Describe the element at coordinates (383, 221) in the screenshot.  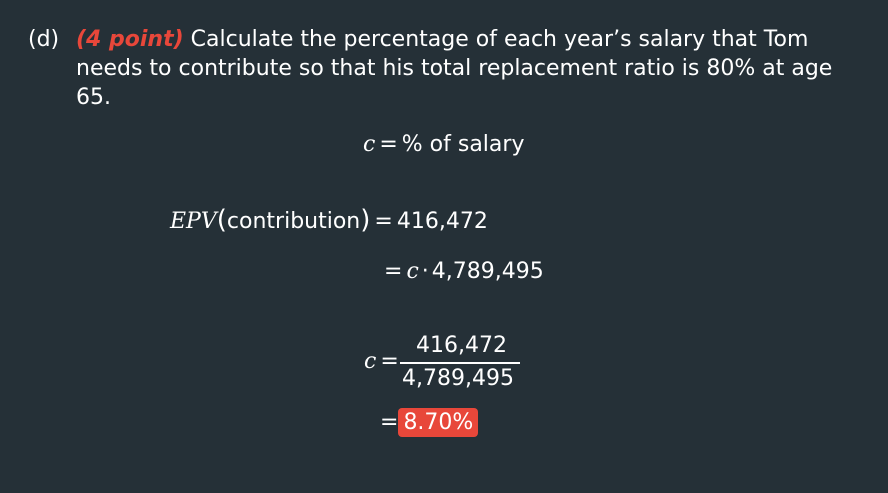
I see `epv-equals: =` at that location.